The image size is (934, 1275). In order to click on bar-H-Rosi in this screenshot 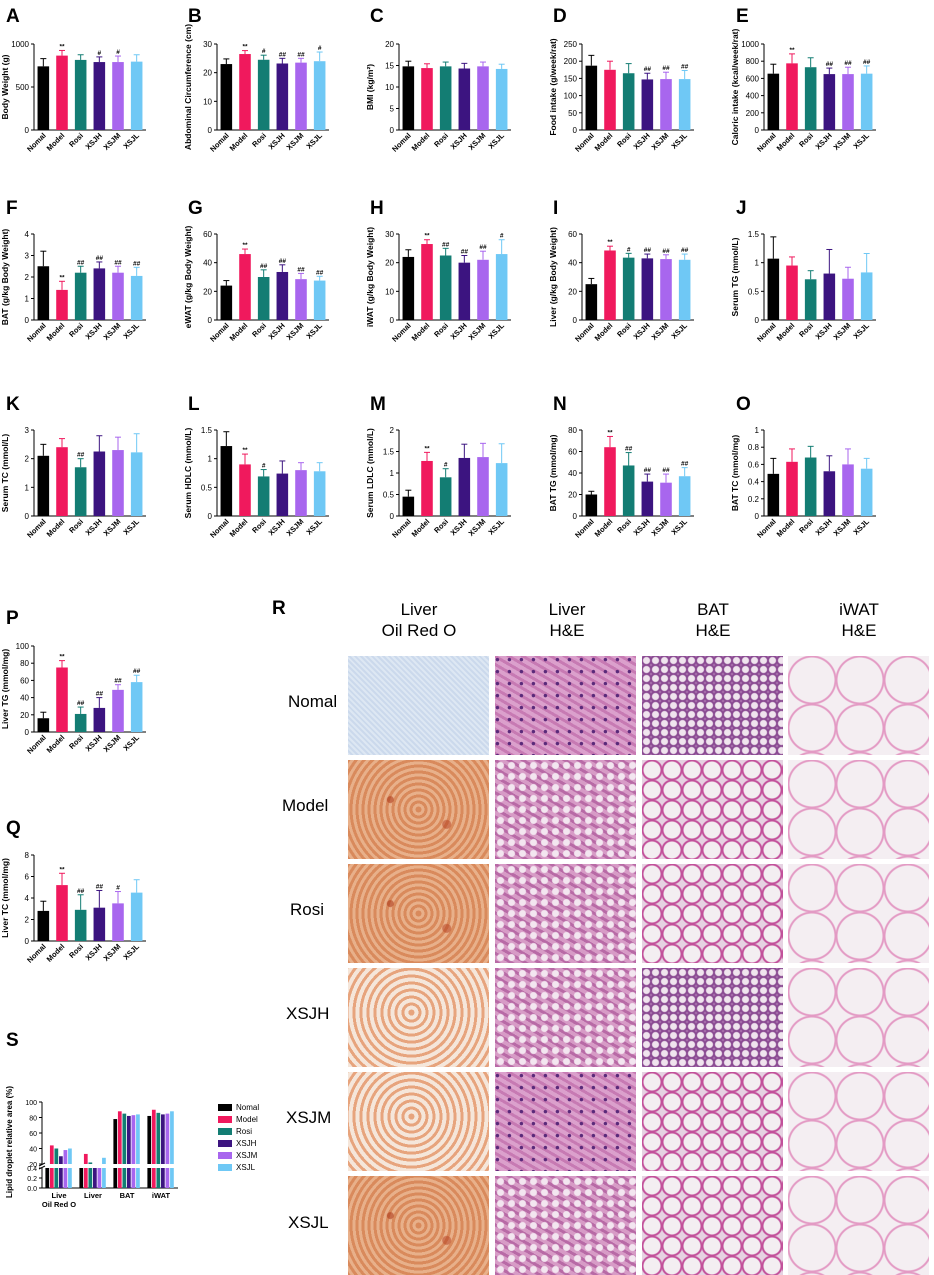, I will do `click(445, 287)`.